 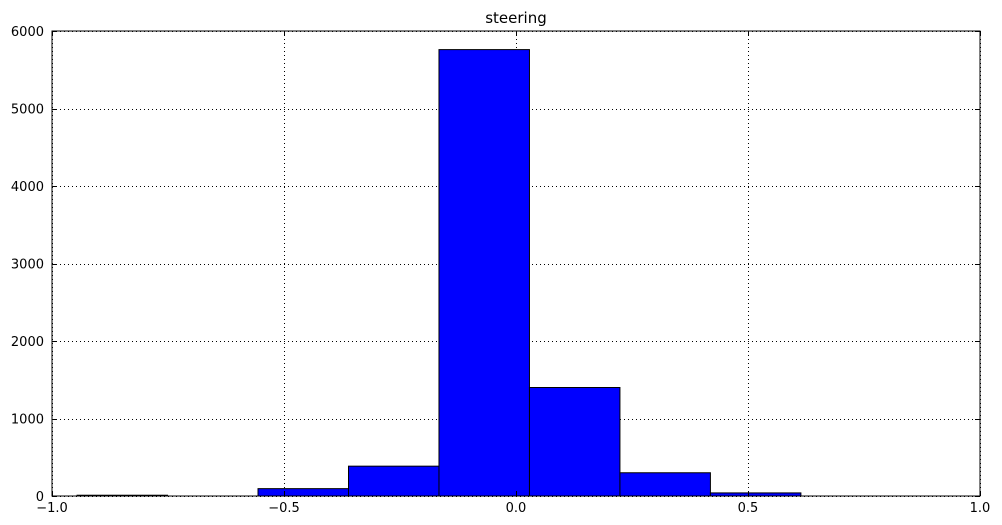 What do you see at coordinates (748, 508) in the screenshot?
I see `x-tick-label: 0.5` at bounding box center [748, 508].